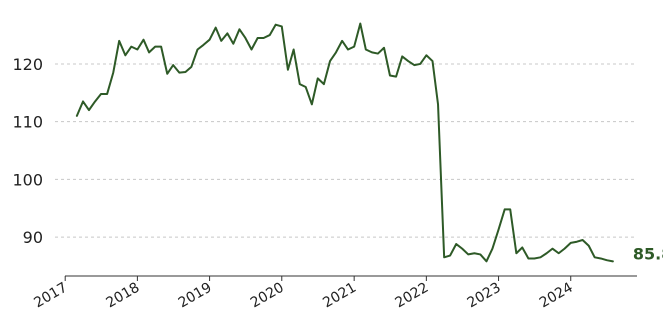 This screenshot has height=323, width=663. What do you see at coordinates (350, 278) in the screenshot?
I see `axes` at bounding box center [350, 278].